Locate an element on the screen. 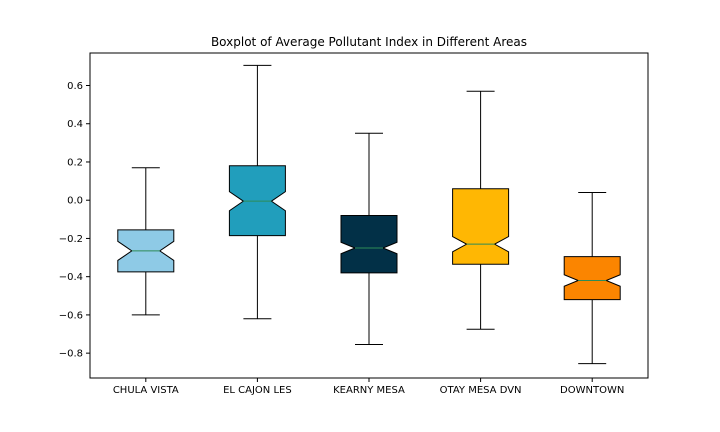 This screenshot has height=432, width=720. x-tick-label: OTAY MESA DVN is located at coordinates (481, 390).